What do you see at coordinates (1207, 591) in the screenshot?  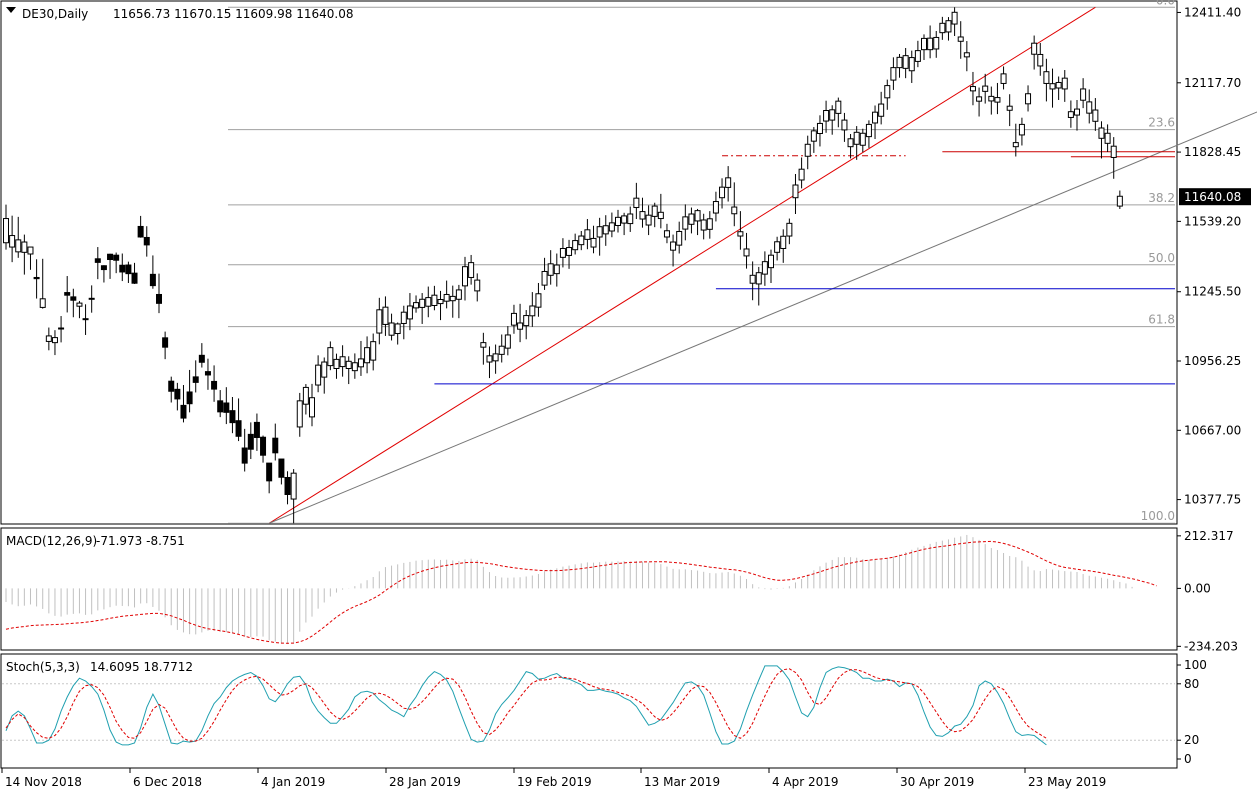 I see `macd-axis: 212.317 0.00 -234.203` at bounding box center [1207, 591].